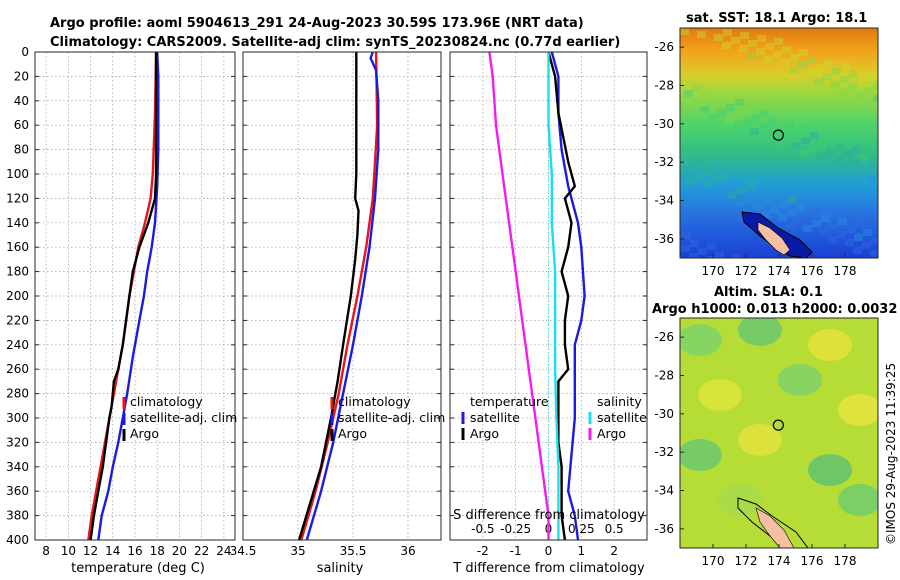 Image resolution: width=900 pixels, height=580 pixels. What do you see at coordinates (553, 296) in the screenshot?
I see `series-sat_salinity` at bounding box center [553, 296].